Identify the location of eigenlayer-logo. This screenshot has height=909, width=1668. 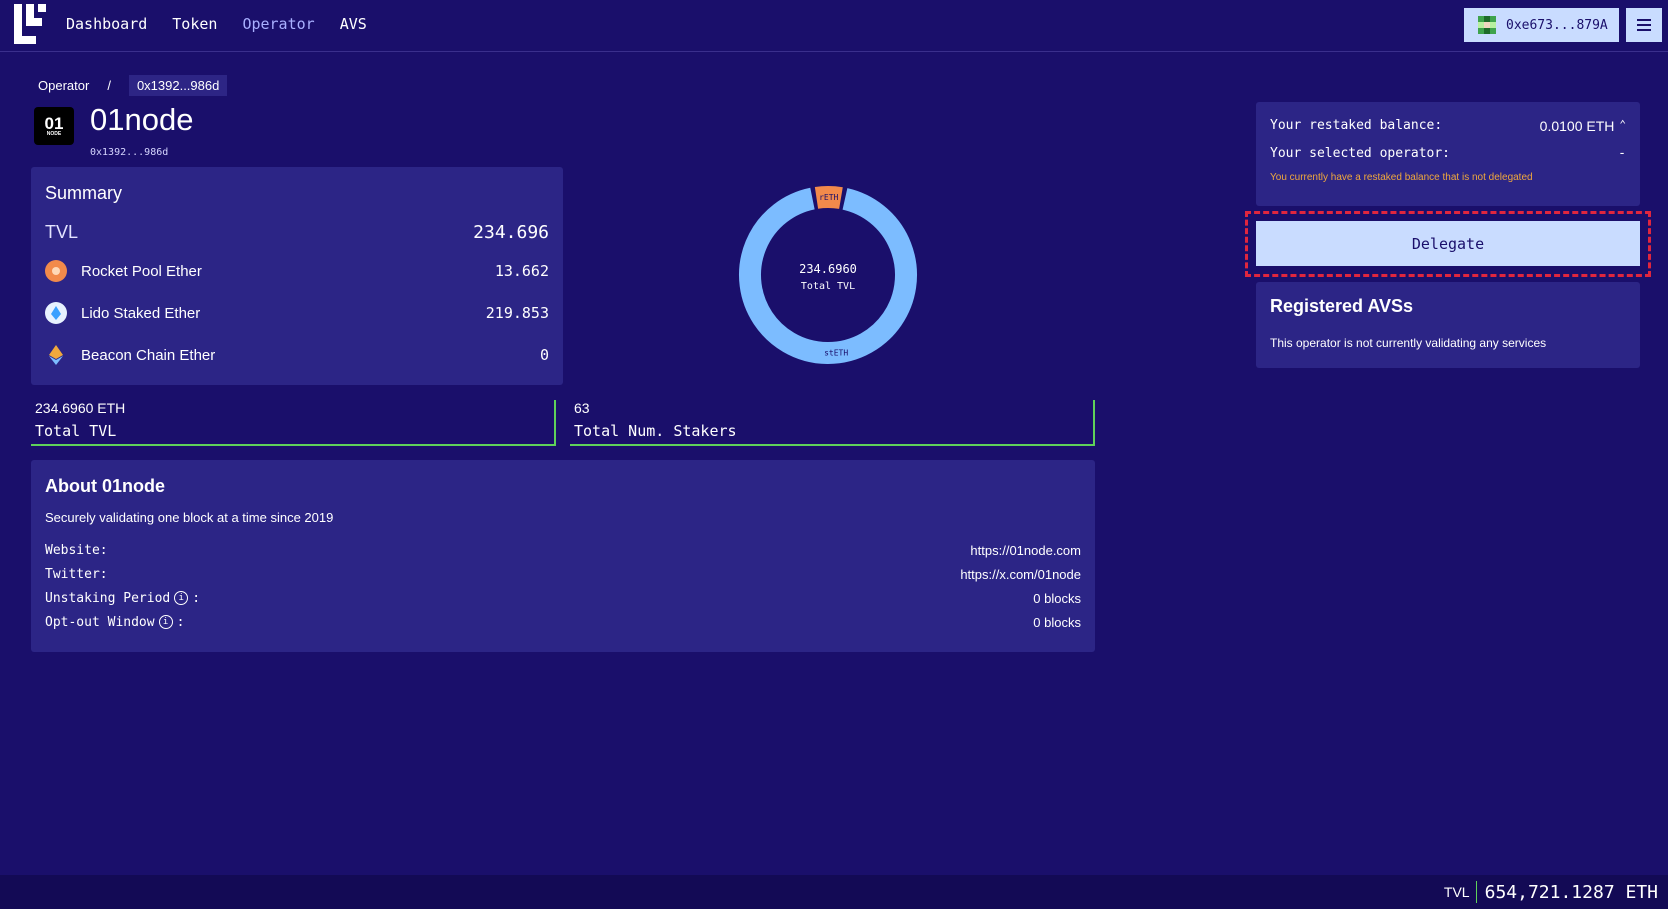
(31, 24).